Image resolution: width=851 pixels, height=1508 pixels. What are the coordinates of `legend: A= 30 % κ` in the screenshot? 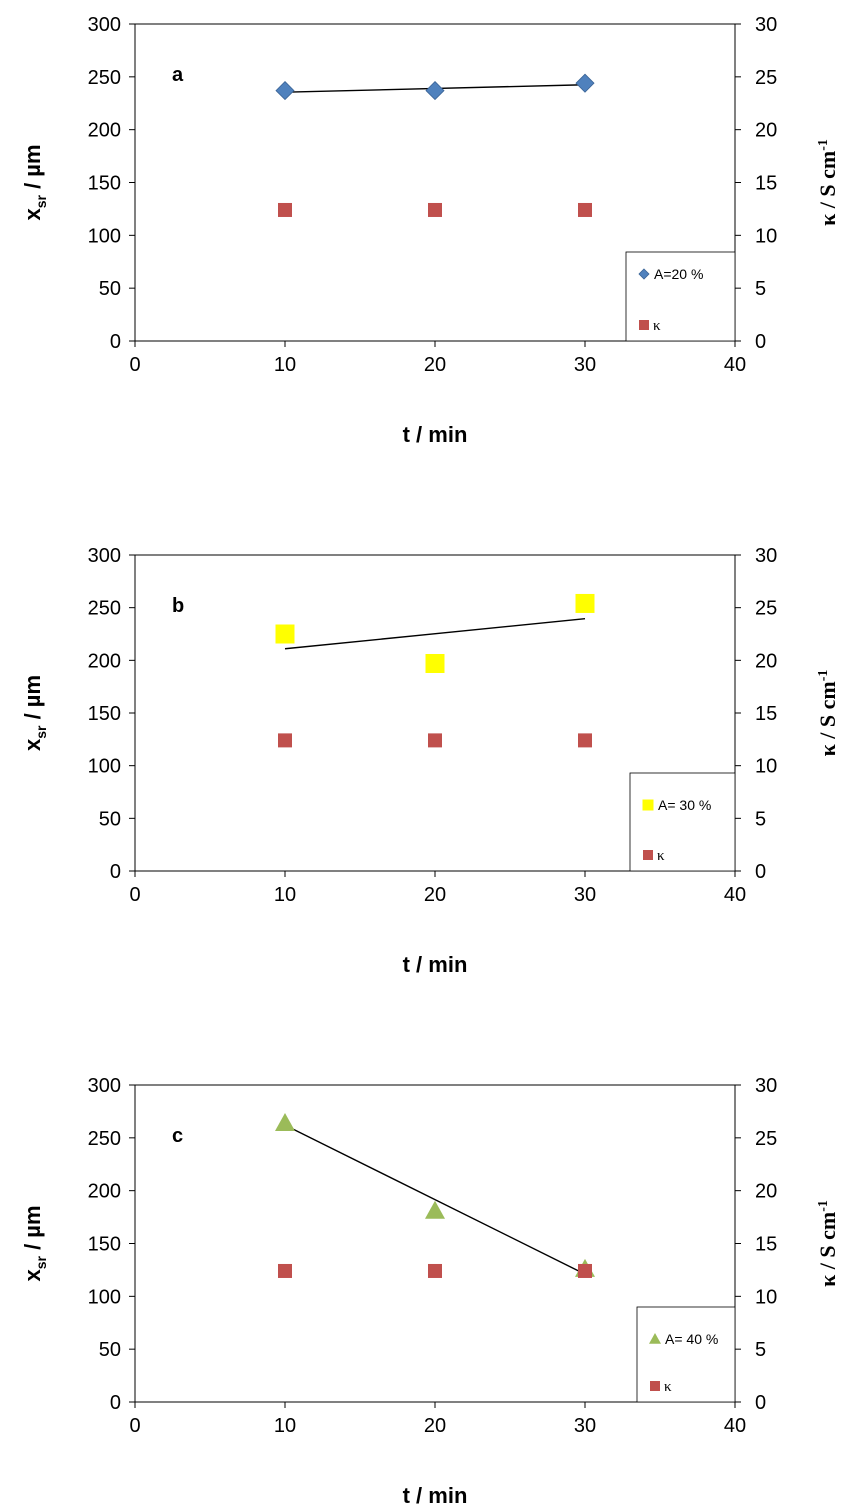 It's located at (682, 822).